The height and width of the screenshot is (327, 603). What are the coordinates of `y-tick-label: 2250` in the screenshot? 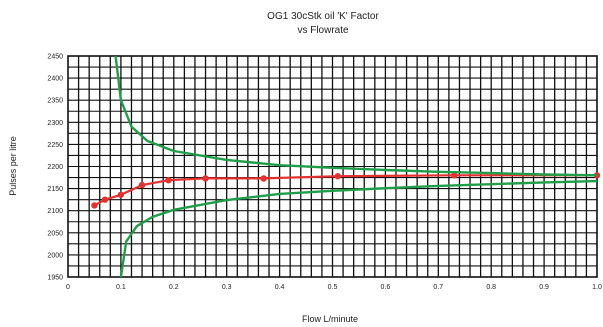 It's located at (55, 145).